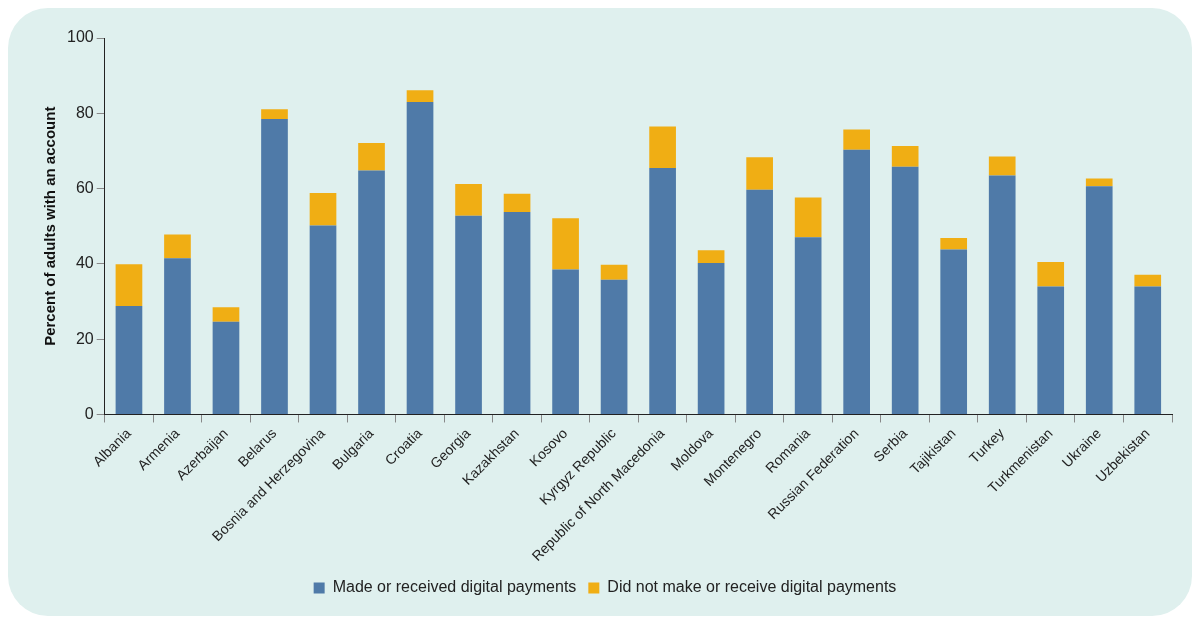 The height and width of the screenshot is (627, 1200). Describe the element at coordinates (80, 37) in the screenshot. I see `y-tick-label: 100` at that location.